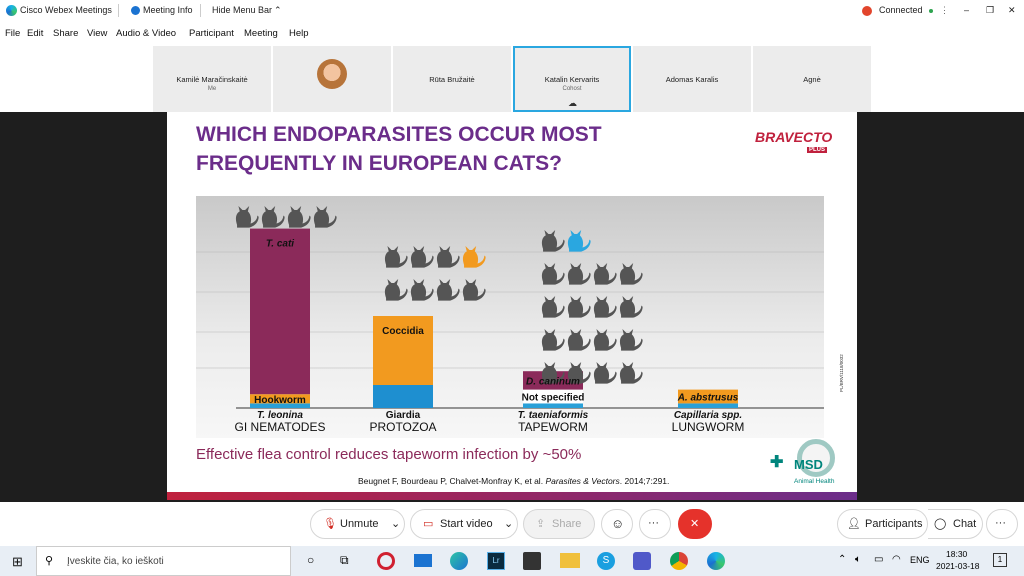  What do you see at coordinates (496, 561) in the screenshot?
I see `lightroom-icon: Lr` at bounding box center [496, 561].